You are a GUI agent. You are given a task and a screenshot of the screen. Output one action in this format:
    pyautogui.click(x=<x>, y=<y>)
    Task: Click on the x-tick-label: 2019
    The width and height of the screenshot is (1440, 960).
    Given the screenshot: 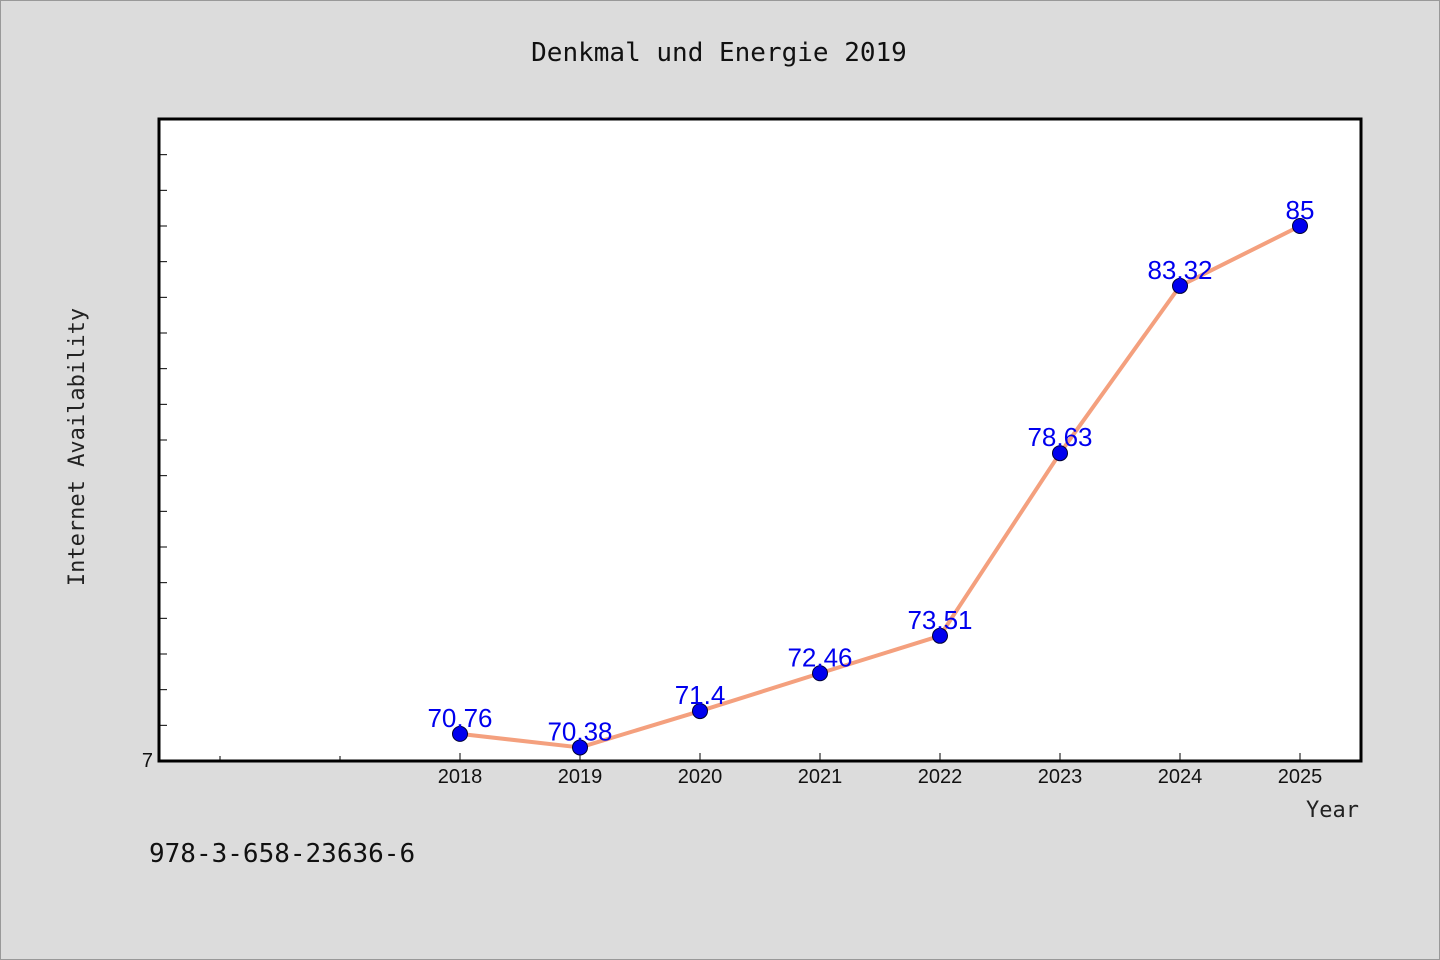 What is the action you would take?
    pyautogui.click(x=580, y=777)
    